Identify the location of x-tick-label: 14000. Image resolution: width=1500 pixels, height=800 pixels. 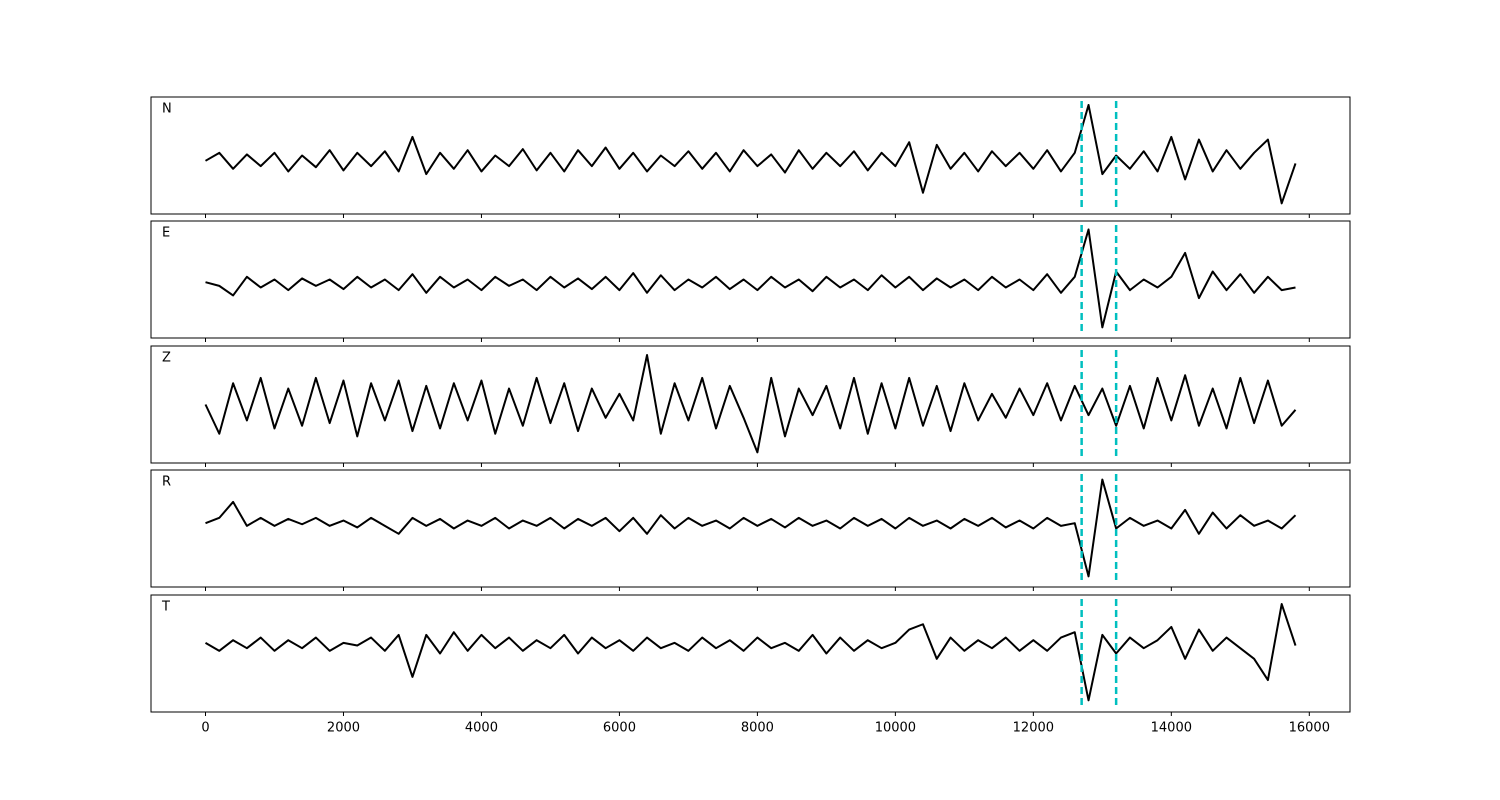
(1171, 728).